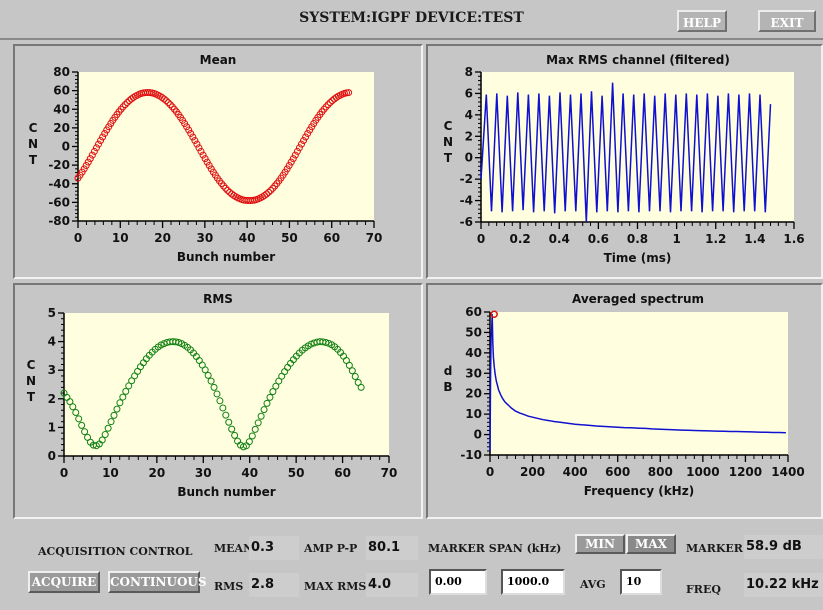 Image resolution: width=823 pixels, height=610 pixels. I want to click on x-tick-label: 10, so click(110, 473).